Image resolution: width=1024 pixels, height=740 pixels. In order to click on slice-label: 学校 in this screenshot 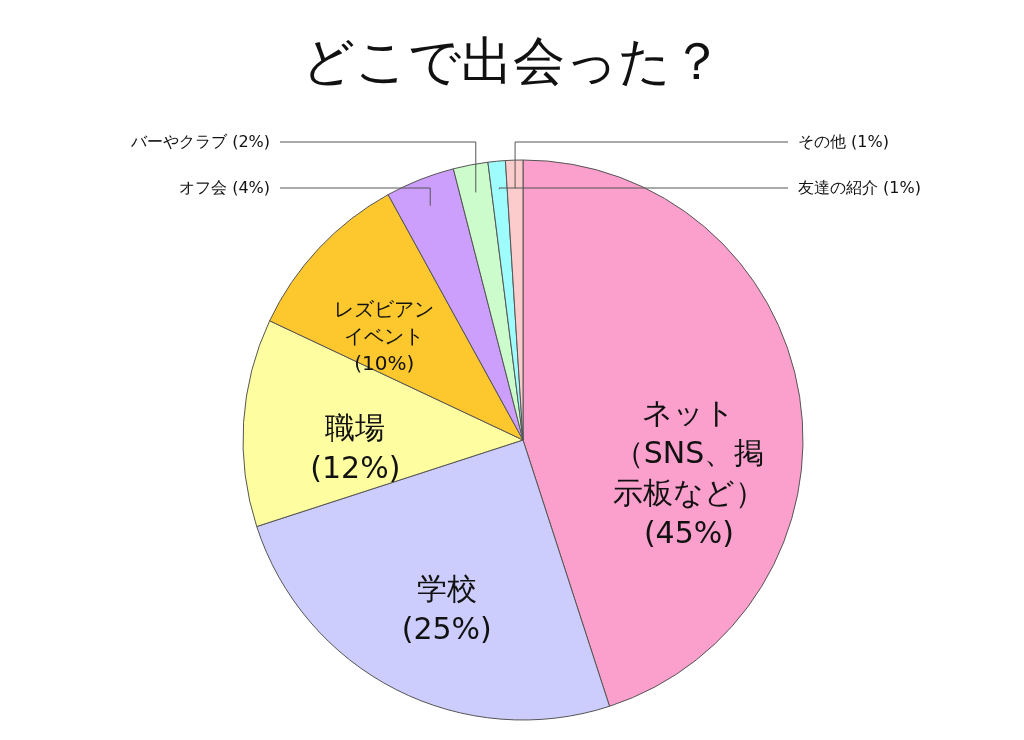, I will do `click(446, 588)`.